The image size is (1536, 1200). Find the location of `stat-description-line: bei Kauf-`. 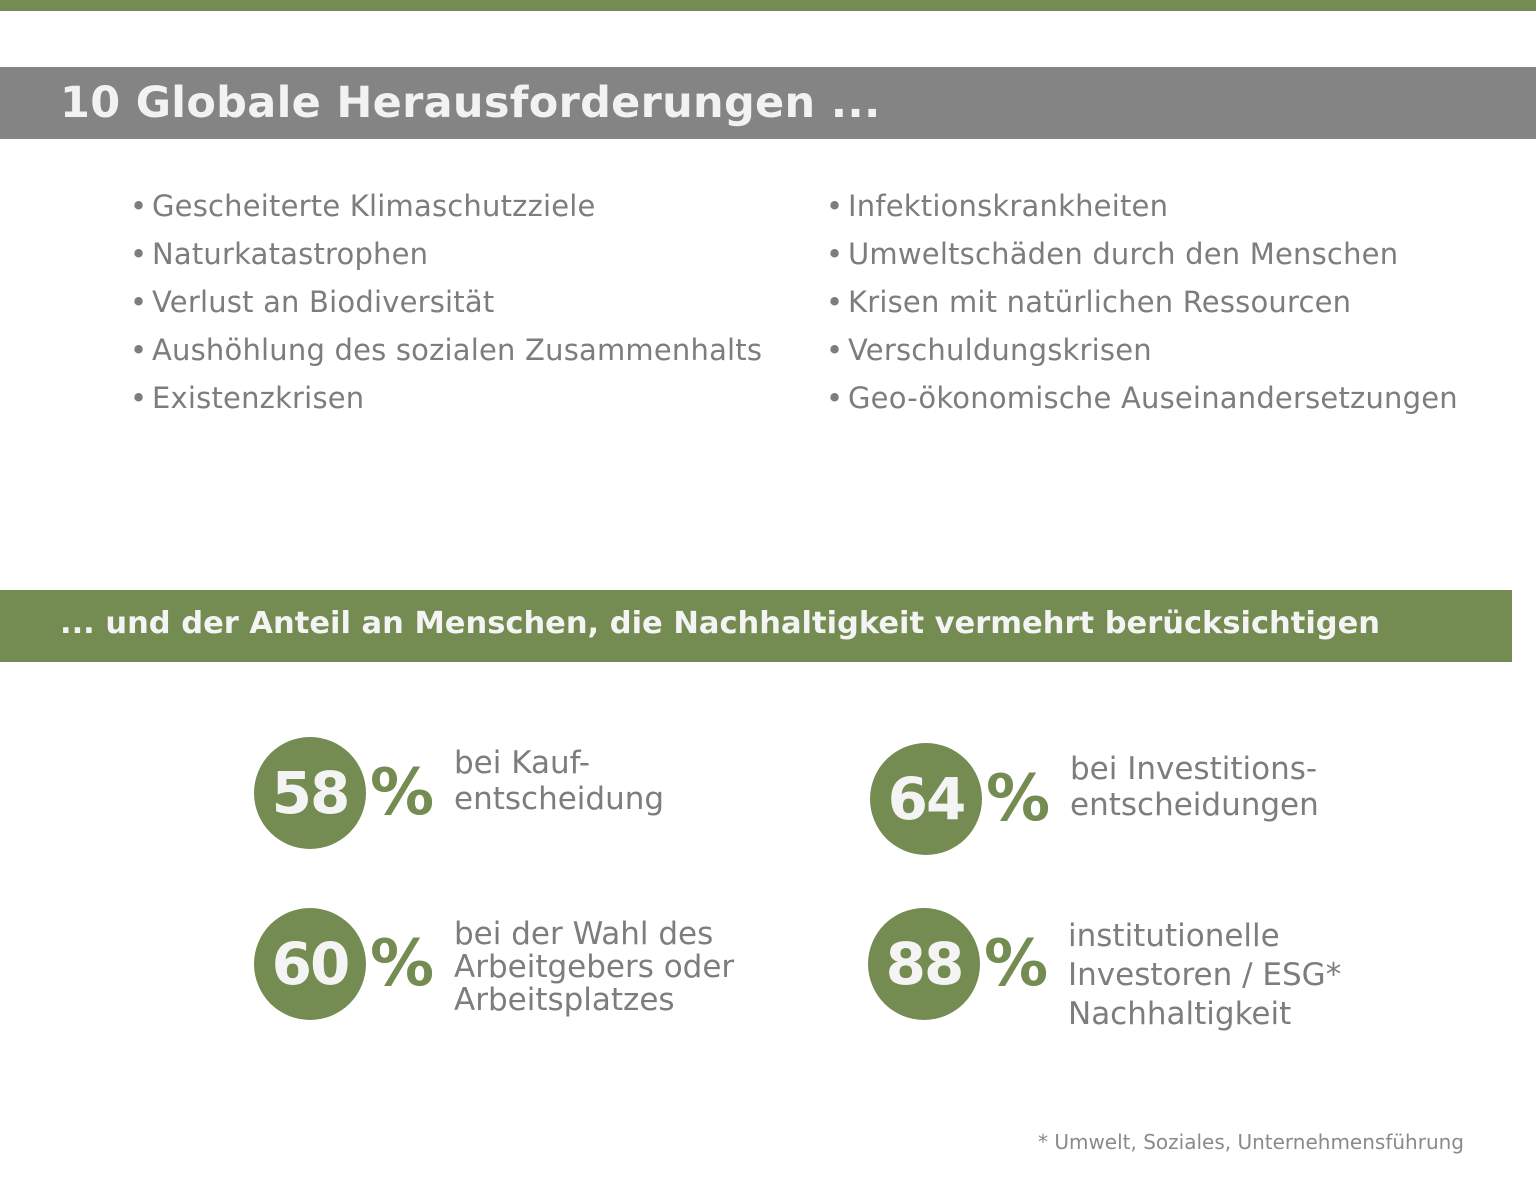

stat-description-line: bei Kauf- is located at coordinates (522, 763).